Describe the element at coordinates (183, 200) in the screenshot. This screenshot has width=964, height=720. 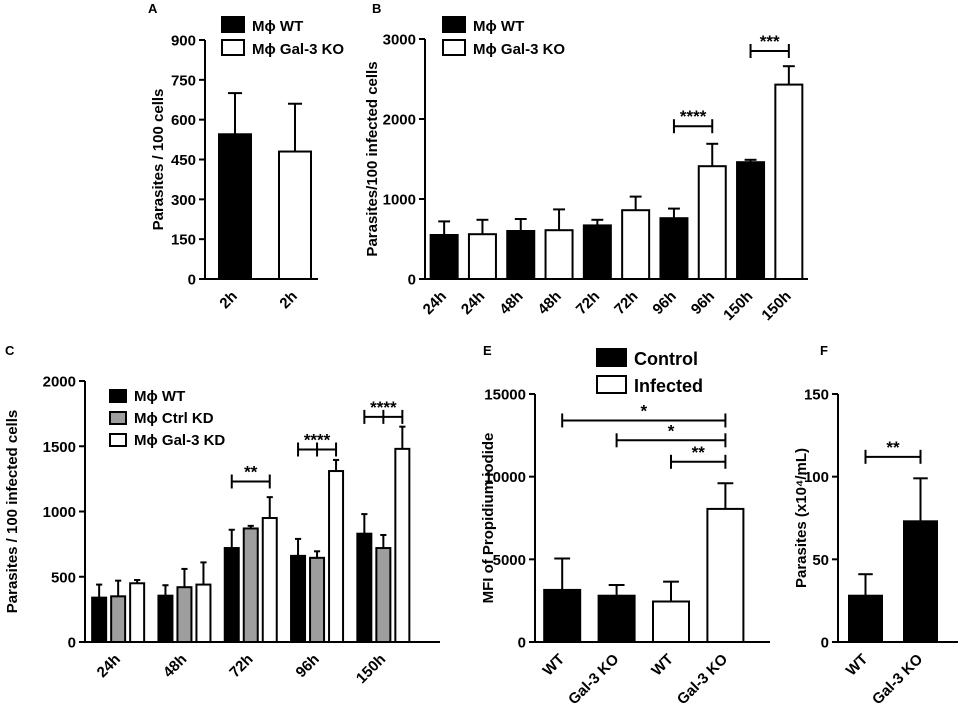
I see `y-tick-label: 300` at that location.